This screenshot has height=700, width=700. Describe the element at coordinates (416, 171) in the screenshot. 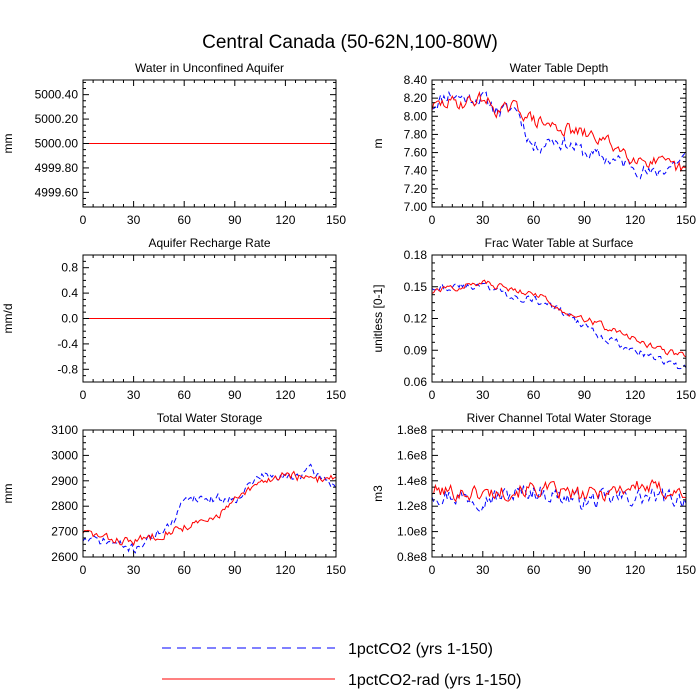

I see `y-tick-label: 7.40` at that location.